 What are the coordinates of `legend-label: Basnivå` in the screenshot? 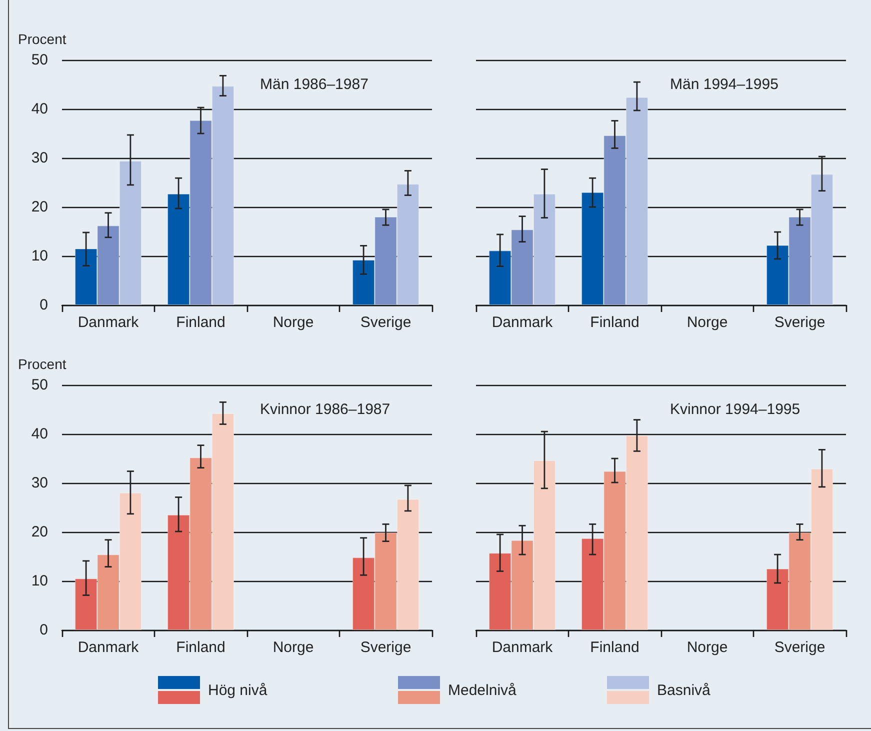 It's located at (683, 690).